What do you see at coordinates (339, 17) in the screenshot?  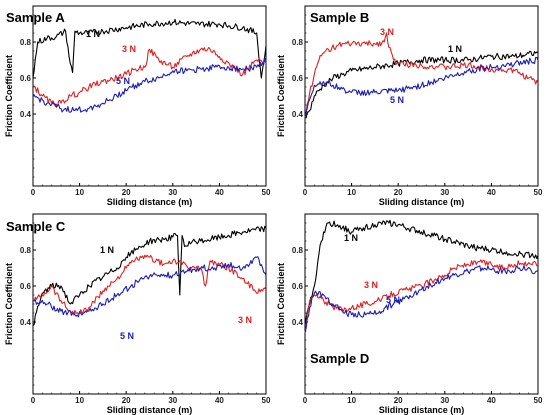 I see `panel-title: Sample B` at bounding box center [339, 17].